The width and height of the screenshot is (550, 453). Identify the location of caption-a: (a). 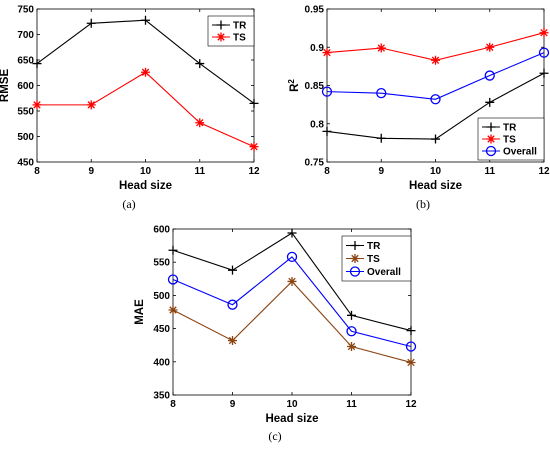
(128, 204).